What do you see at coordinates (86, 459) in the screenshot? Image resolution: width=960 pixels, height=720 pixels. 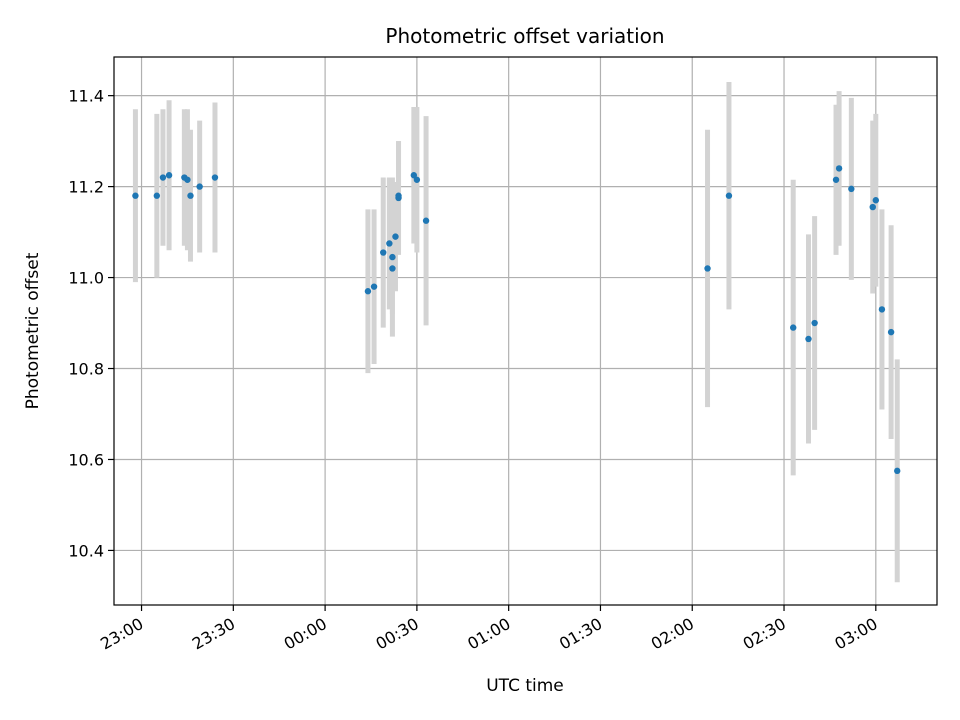 I see `y-tick-label: 10.6` at bounding box center [86, 459].